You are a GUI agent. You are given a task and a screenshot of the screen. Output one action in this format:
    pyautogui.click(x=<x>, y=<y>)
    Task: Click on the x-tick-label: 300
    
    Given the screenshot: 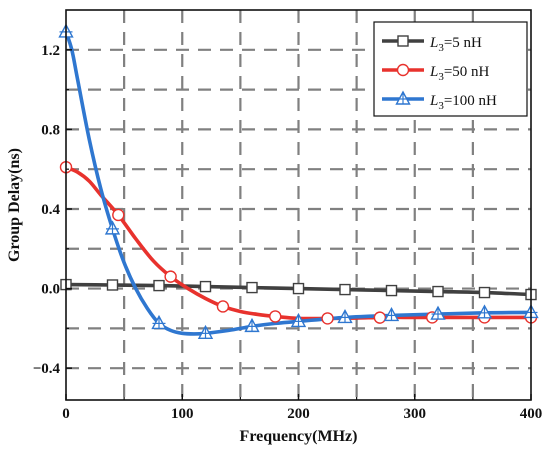 What is the action you would take?
    pyautogui.click(x=415, y=414)
    